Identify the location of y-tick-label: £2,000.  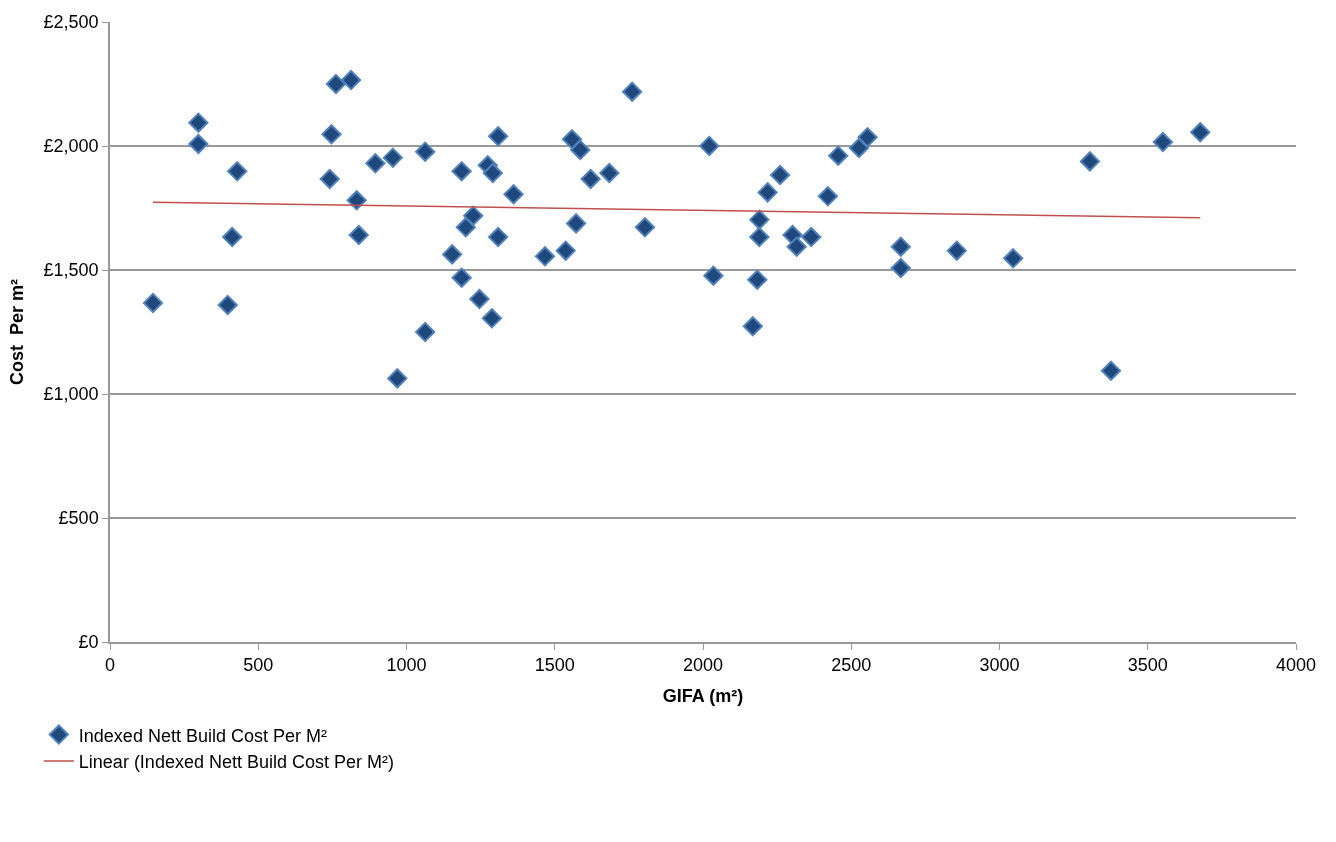
(71, 146).